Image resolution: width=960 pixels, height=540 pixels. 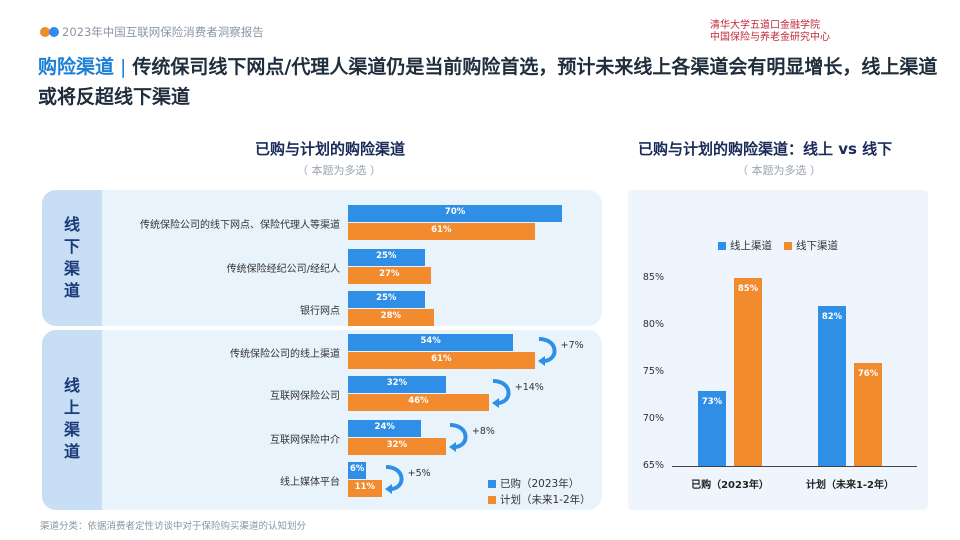 What do you see at coordinates (419, 473) in the screenshot?
I see `growth-annotation: +5%` at bounding box center [419, 473].